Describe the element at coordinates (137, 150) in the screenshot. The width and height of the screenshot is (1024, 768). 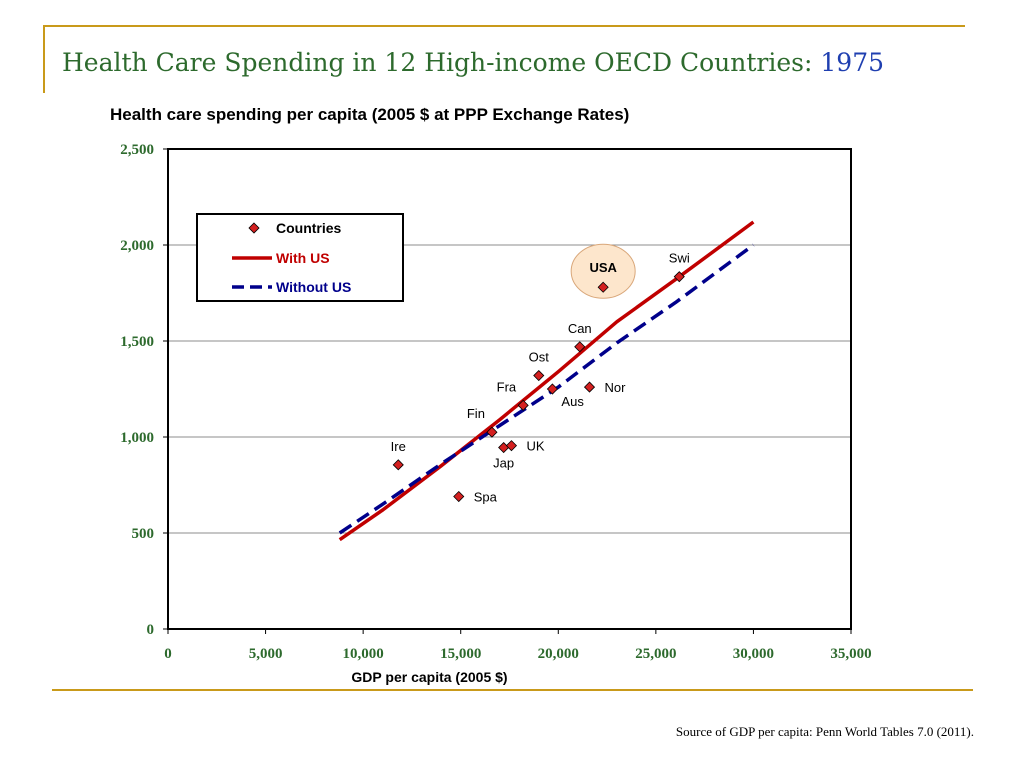
I see `y-tick-label-5: 2,500` at that location.